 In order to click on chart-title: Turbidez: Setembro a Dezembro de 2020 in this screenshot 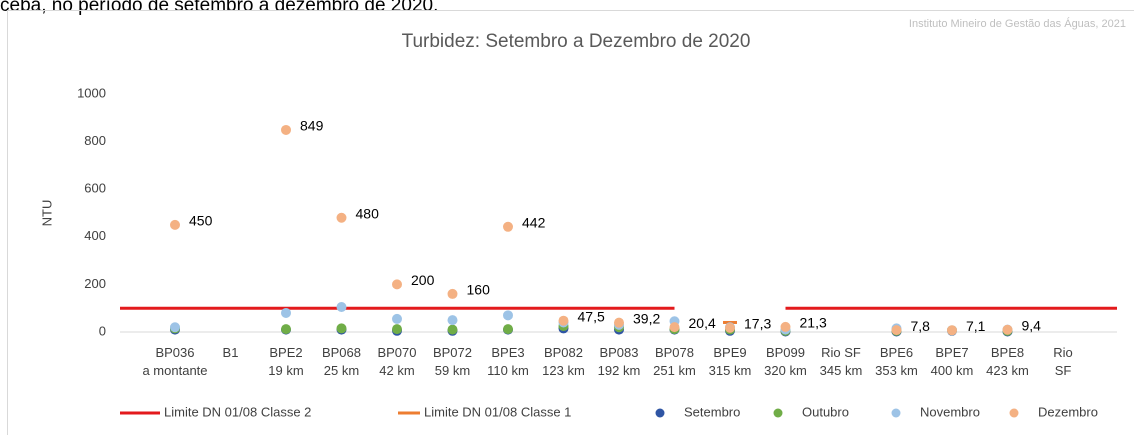, I will do `click(576, 41)`.